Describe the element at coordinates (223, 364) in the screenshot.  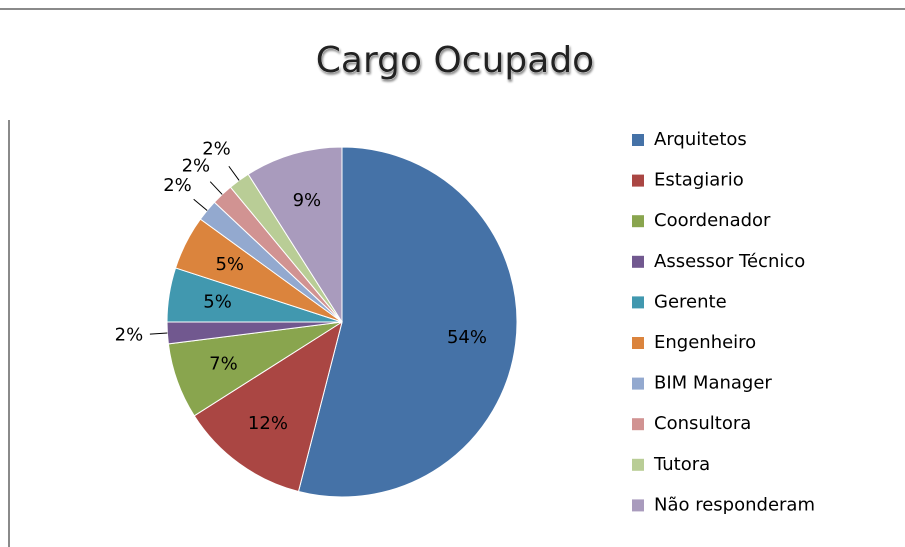
I see `data-label: 7%` at that location.